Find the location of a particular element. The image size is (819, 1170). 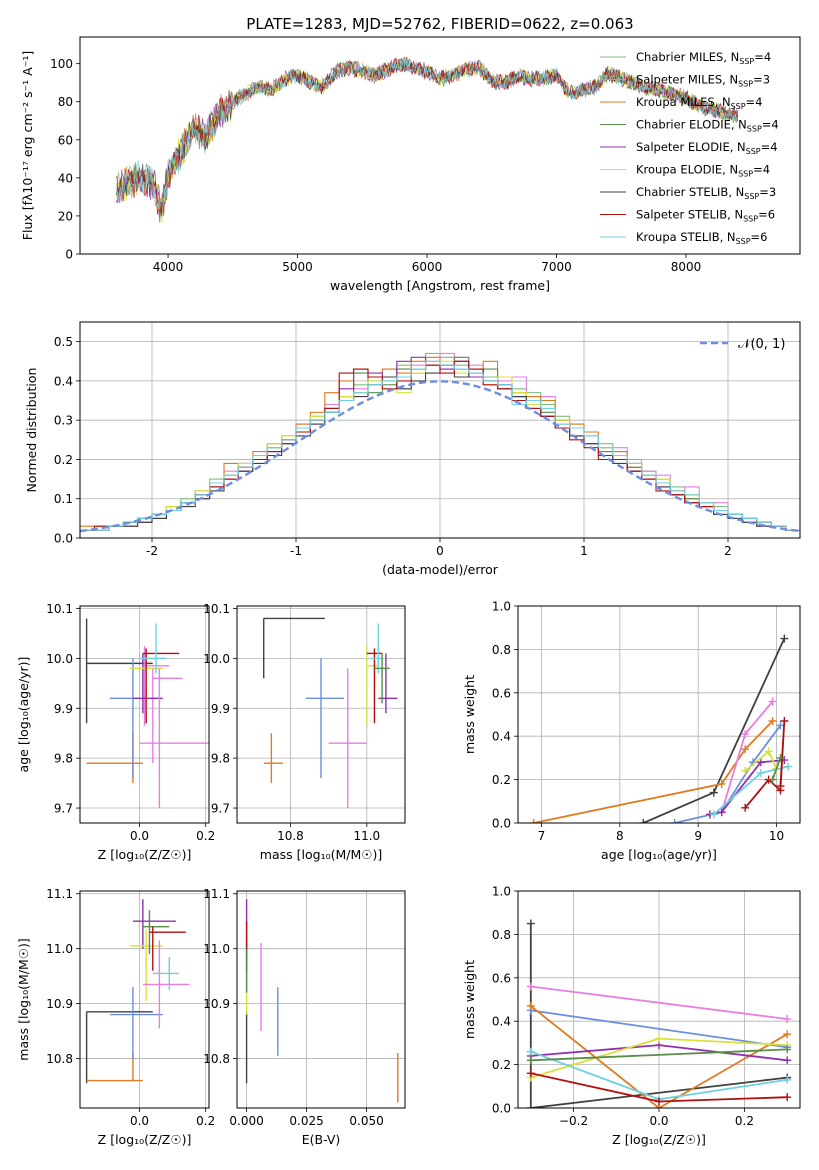

y-tick-label: 60 is located at coordinates (65, 140).